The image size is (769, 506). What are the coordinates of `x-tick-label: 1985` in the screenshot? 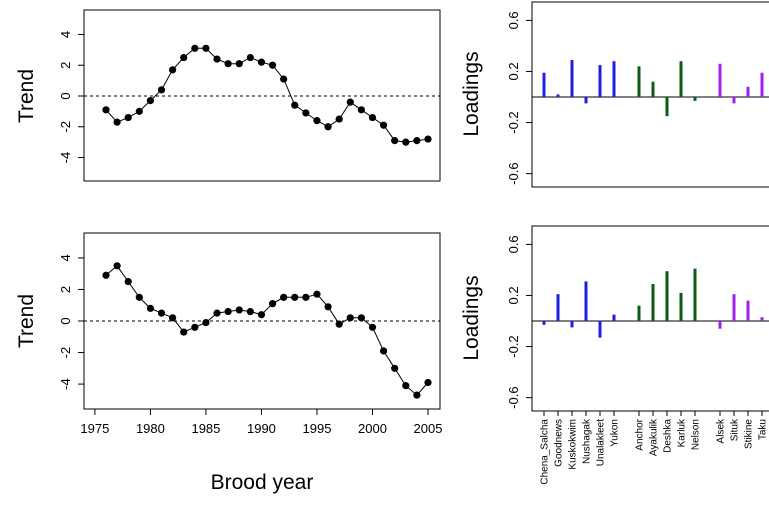 It's located at (205, 428).